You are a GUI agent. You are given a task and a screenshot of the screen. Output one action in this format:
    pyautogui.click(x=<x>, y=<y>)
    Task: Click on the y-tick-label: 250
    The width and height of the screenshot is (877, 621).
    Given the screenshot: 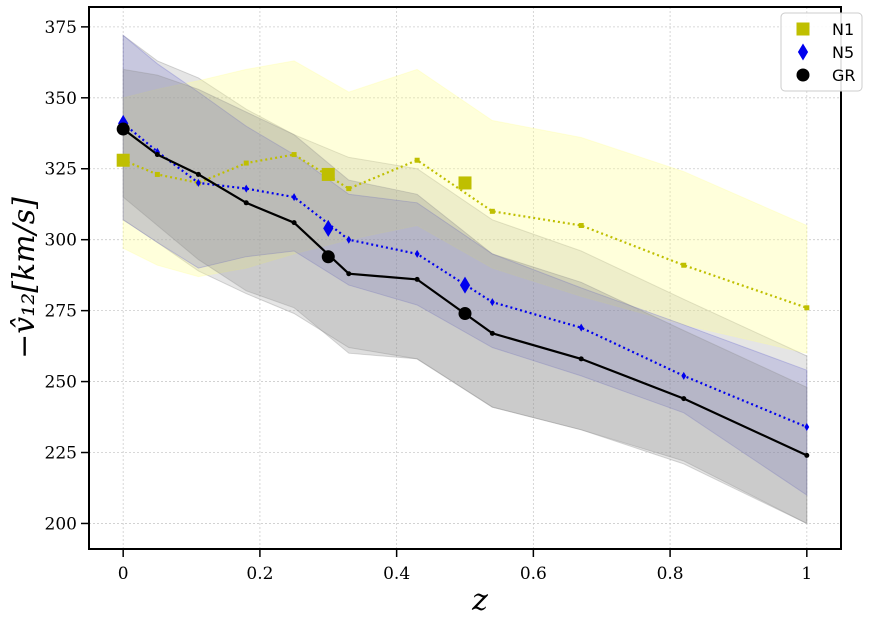 What is the action you would take?
    pyautogui.click(x=61, y=383)
    